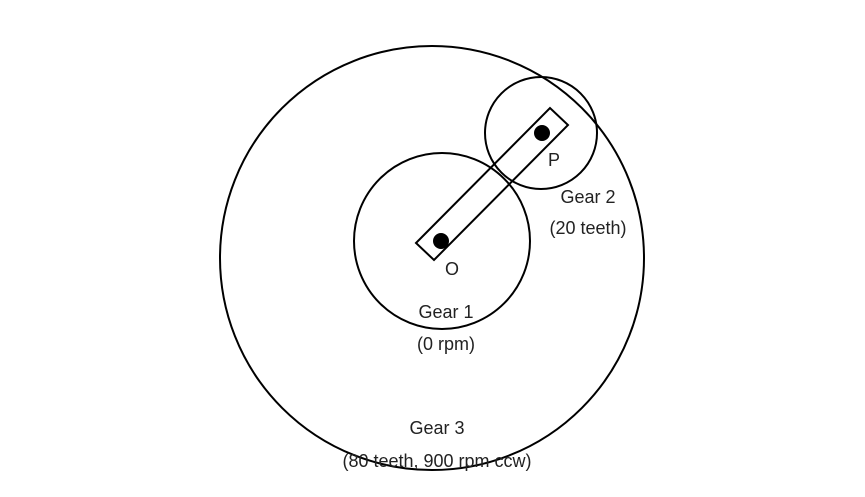 This screenshot has width=865, height=497. I want to click on pivot-o-dot, so click(441, 241).